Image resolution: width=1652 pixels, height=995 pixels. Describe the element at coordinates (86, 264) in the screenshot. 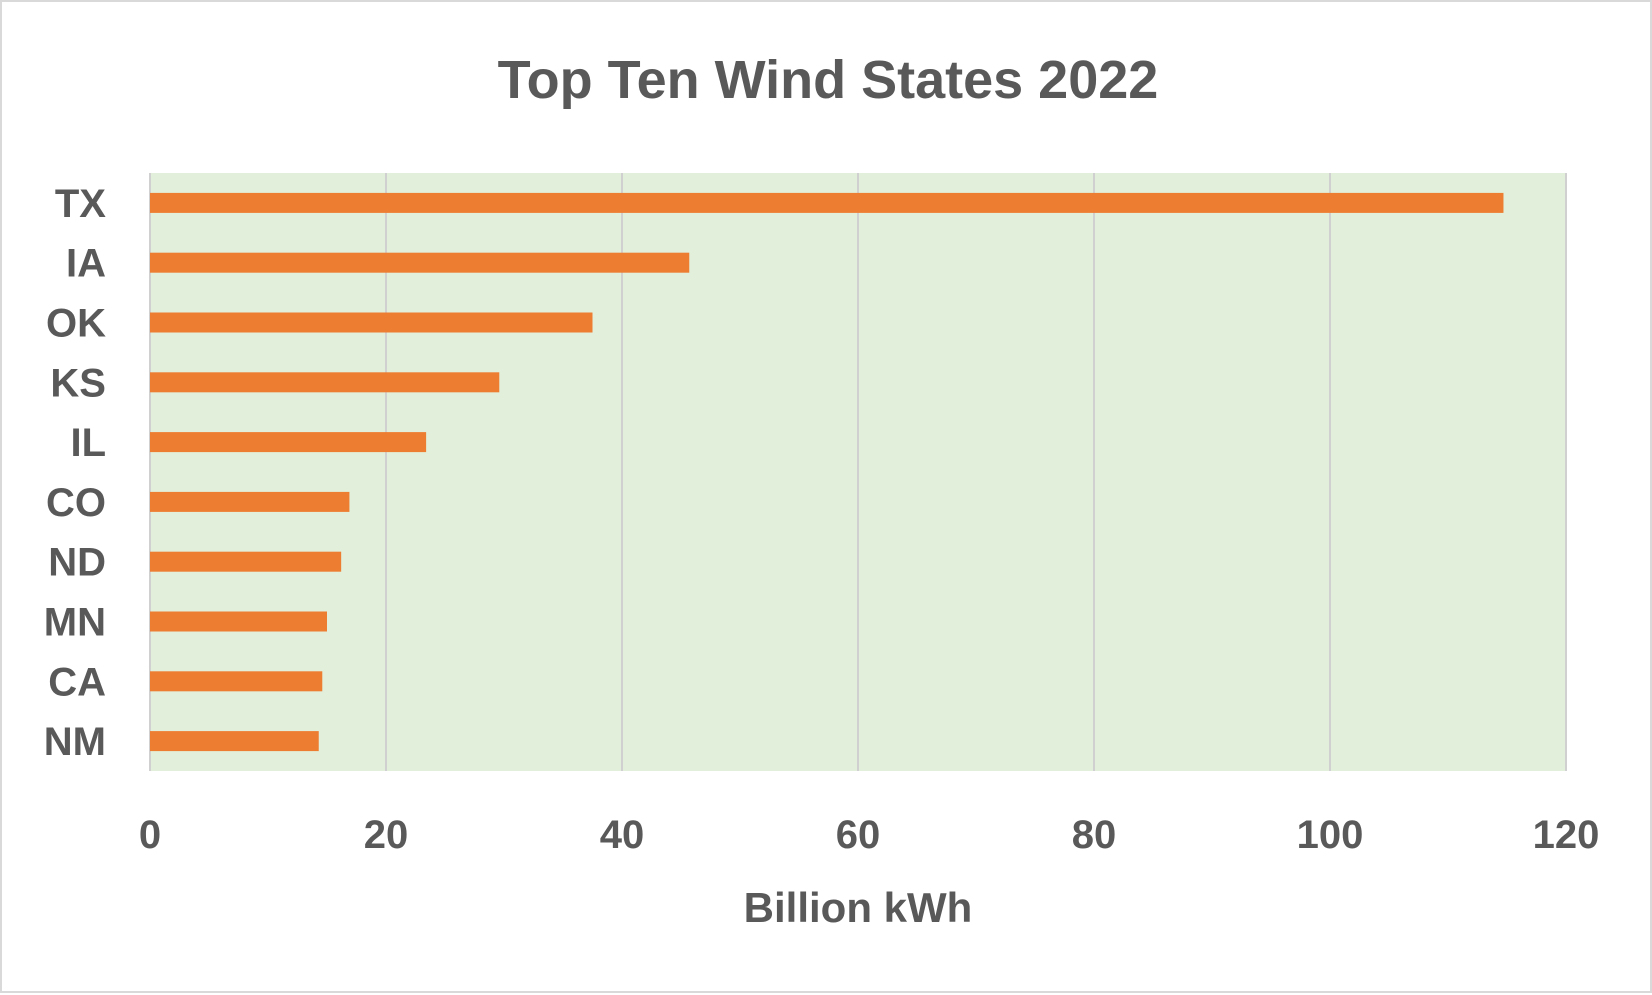

I see `category-label-ia: IA` at that location.